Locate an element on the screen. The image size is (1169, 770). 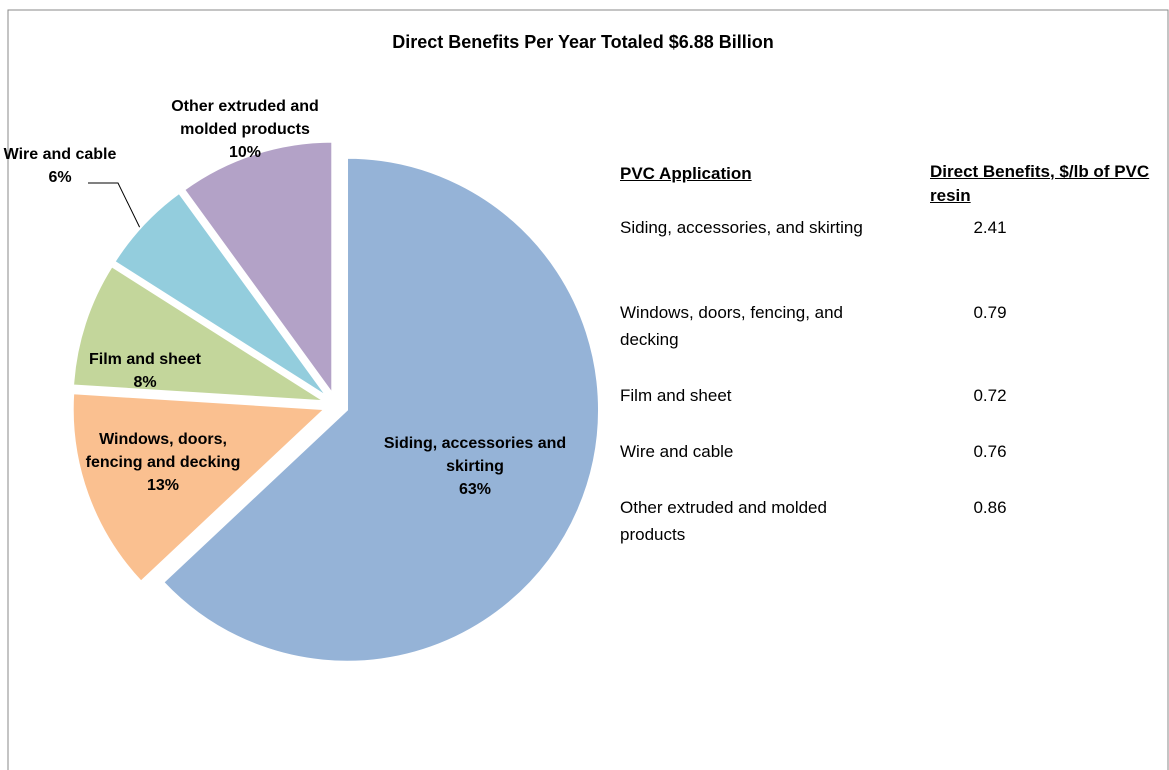
table-cell: 0.72 is located at coordinates (990, 395).